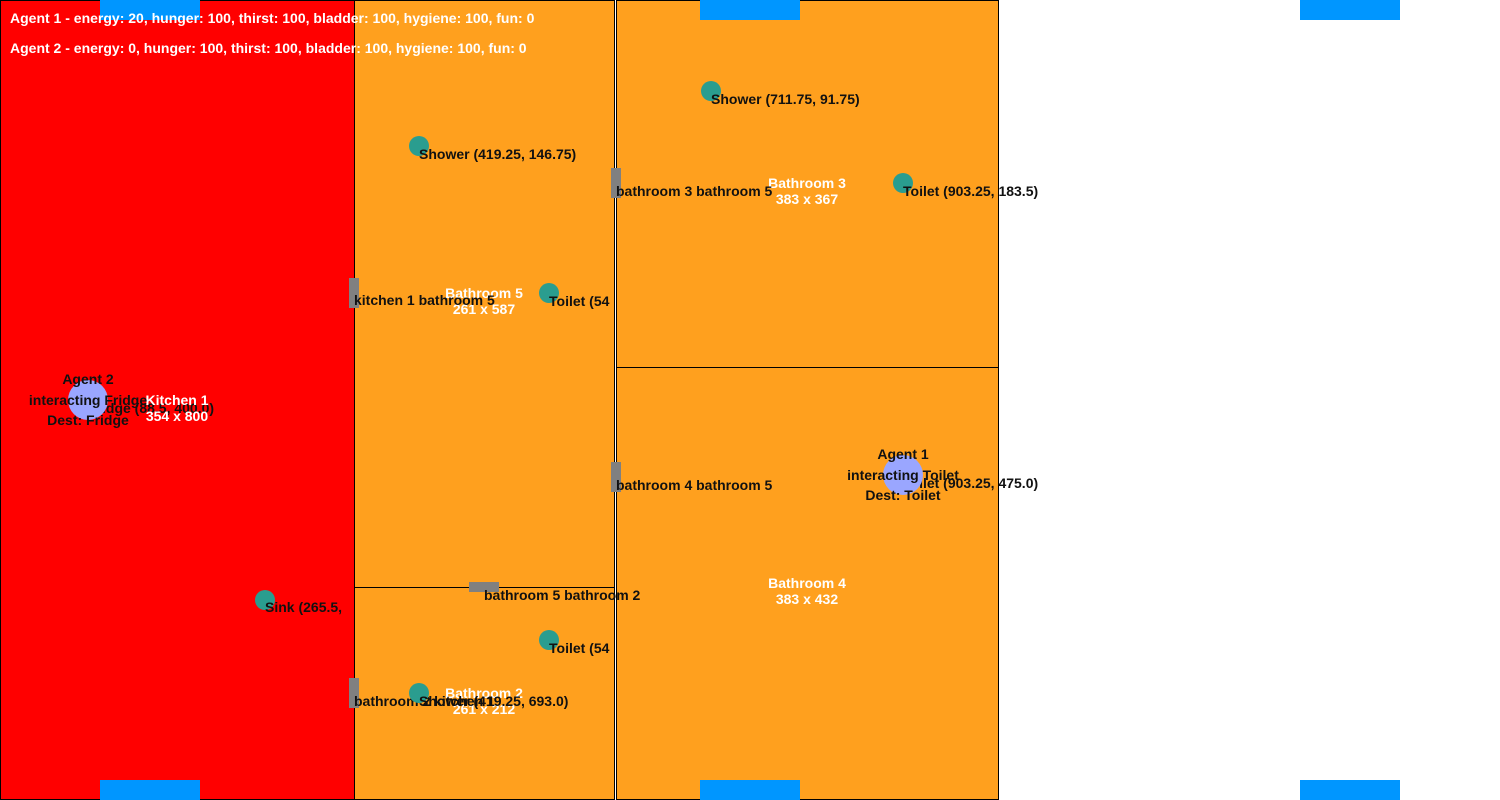 Image resolution: width=1500 pixels, height=800 pixels. I want to click on agent-2-avatar, so click(88, 400).